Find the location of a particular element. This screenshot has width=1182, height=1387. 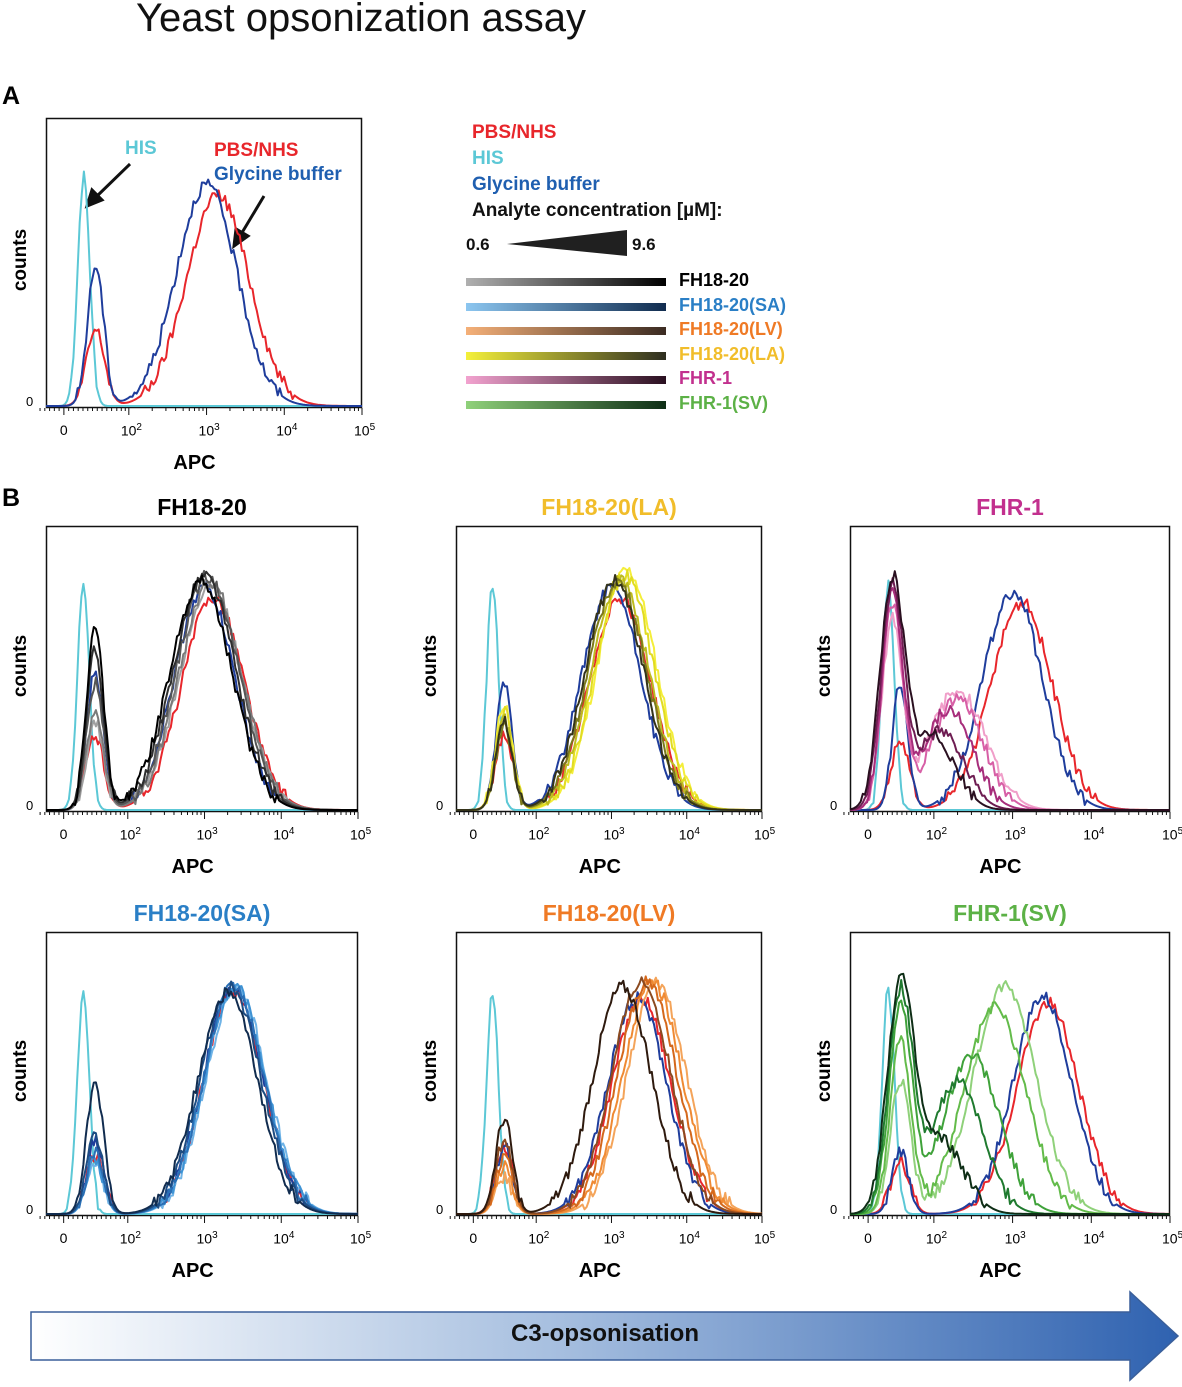

arrow-his is located at coordinates (108, 185).